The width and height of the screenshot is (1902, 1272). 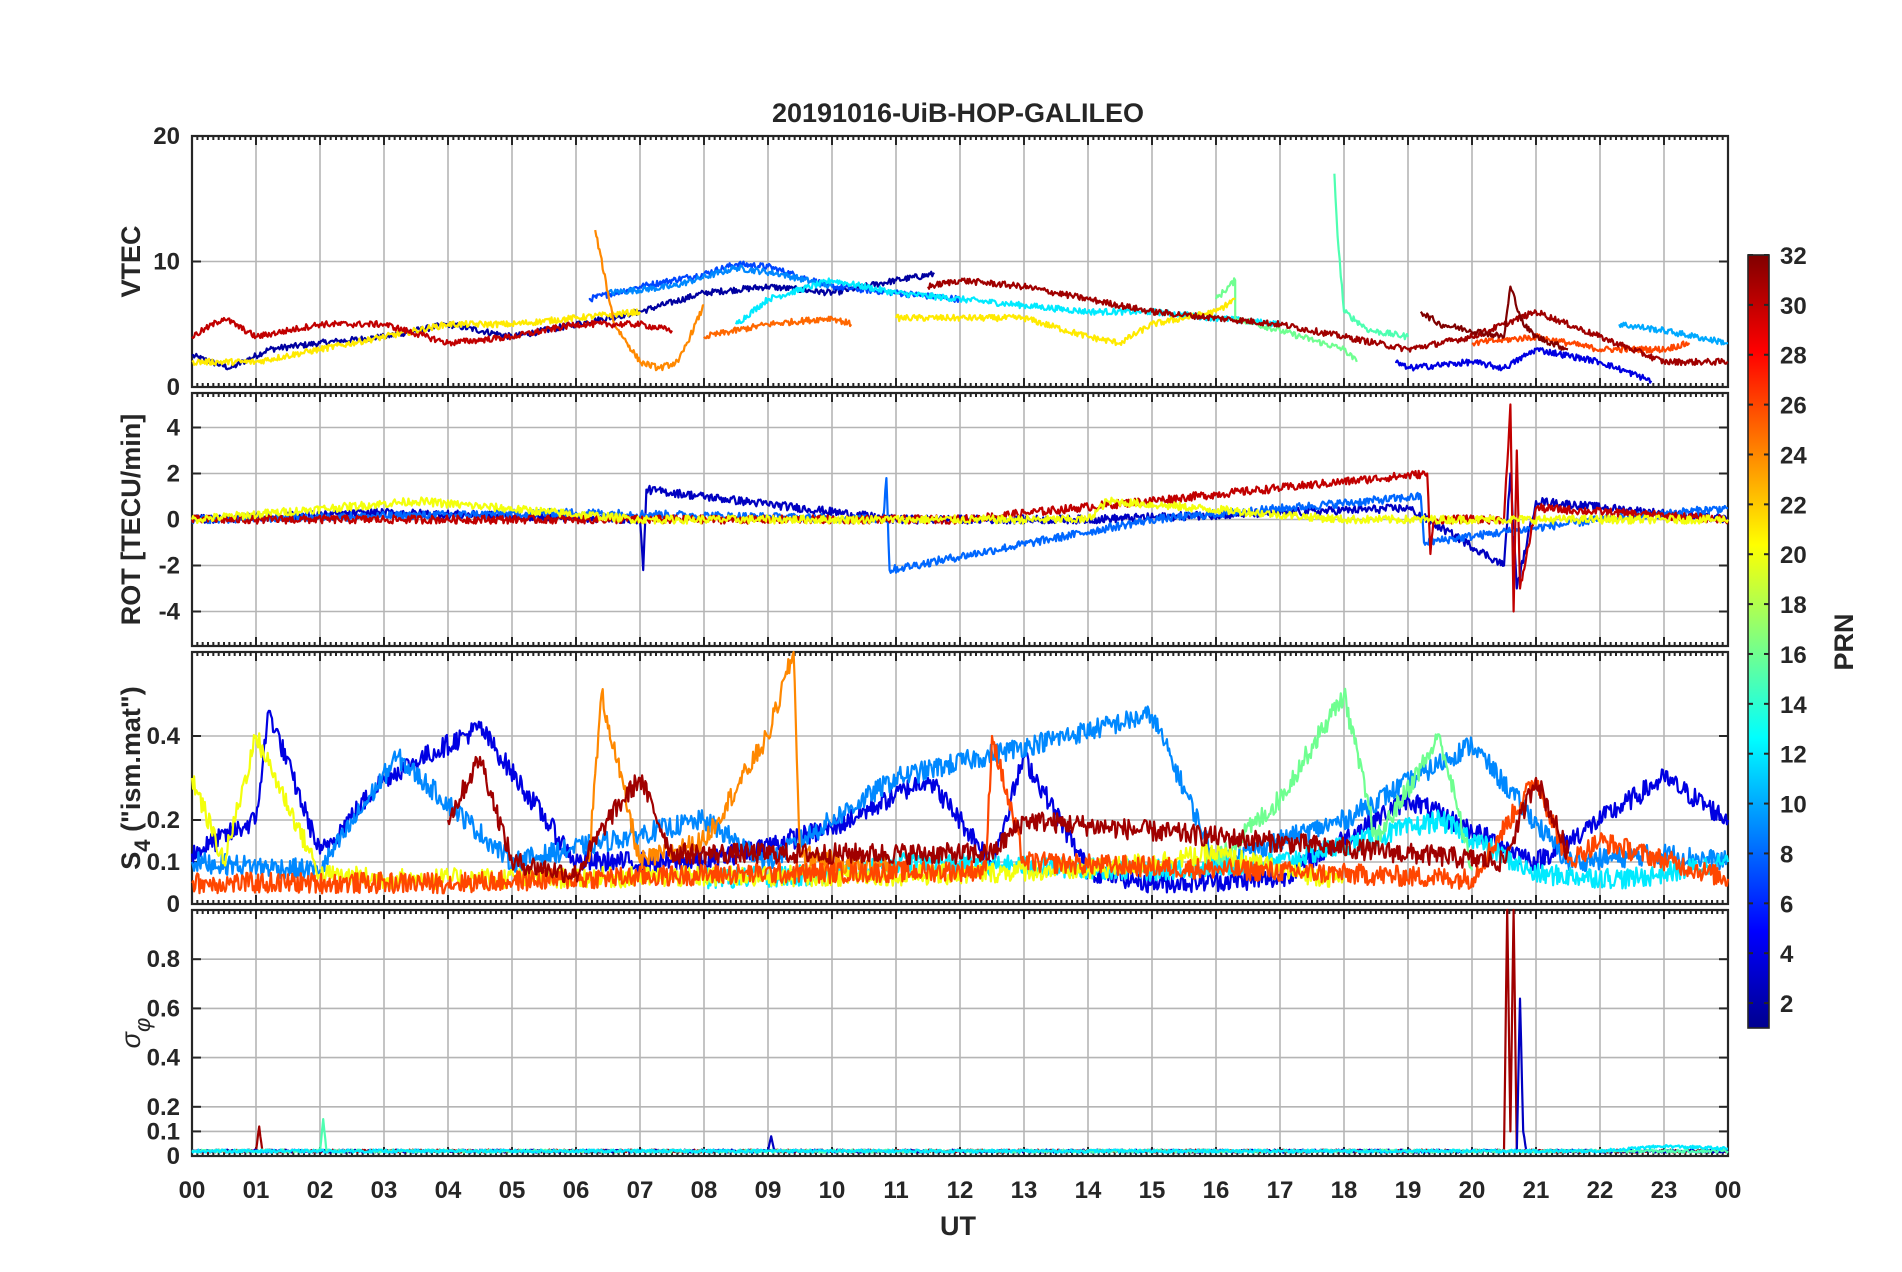 I want to click on x-tick-label: 02, so click(x=320, y=1190).